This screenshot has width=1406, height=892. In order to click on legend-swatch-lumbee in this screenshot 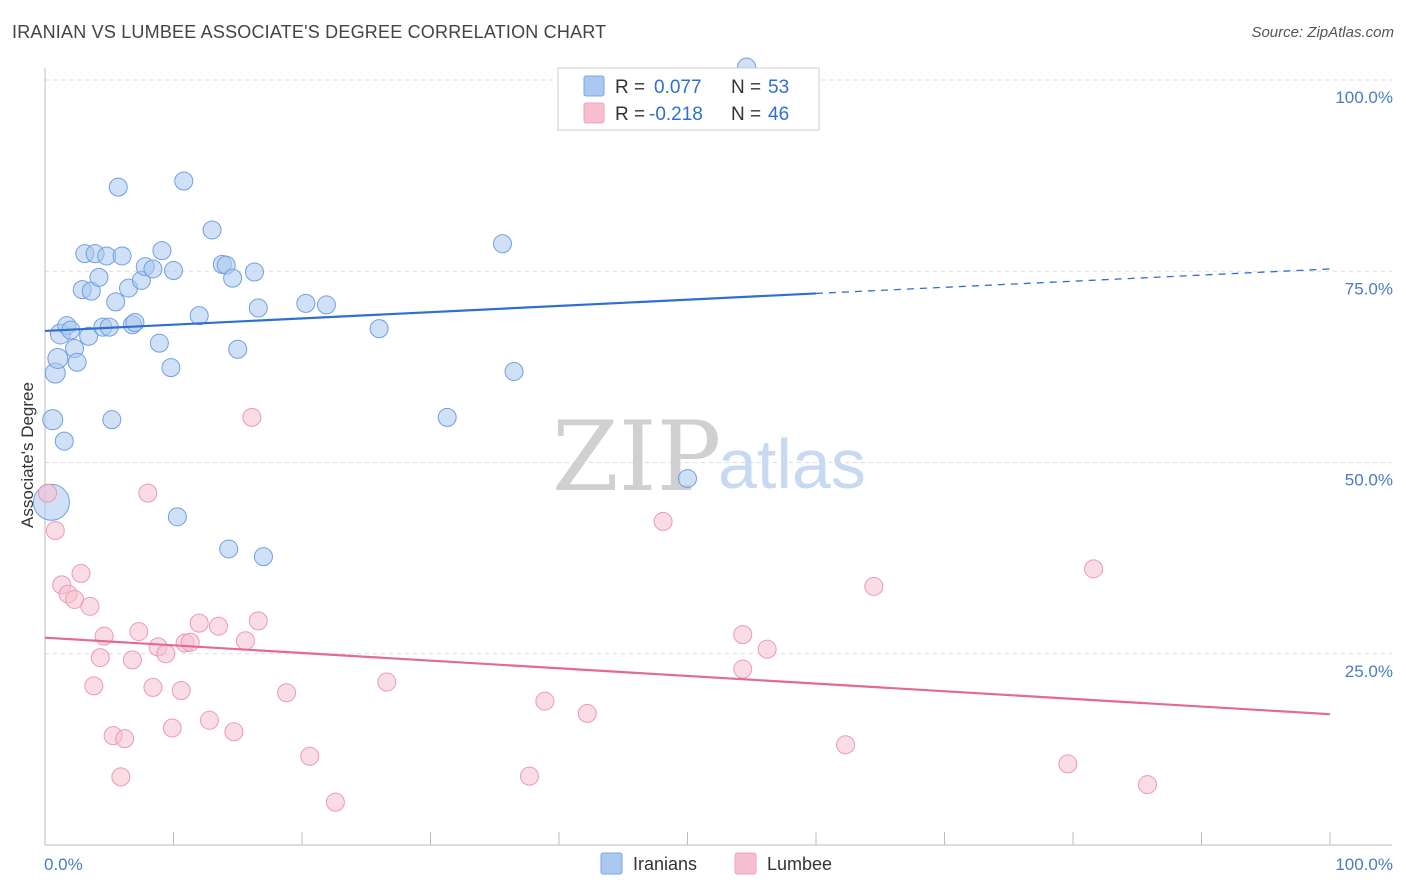, I will do `click(594, 113)`.